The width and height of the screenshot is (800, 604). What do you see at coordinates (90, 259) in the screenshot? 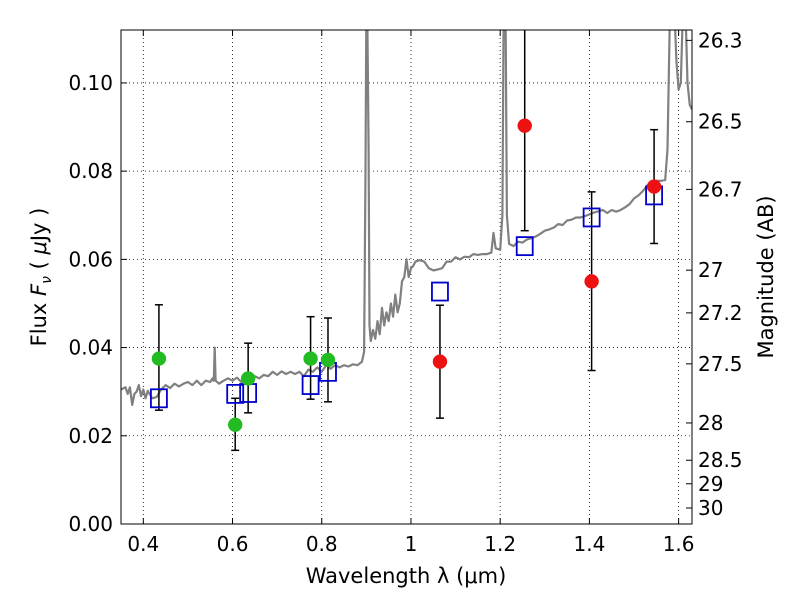
I see `y-tick-label: 0.06` at bounding box center [90, 259].